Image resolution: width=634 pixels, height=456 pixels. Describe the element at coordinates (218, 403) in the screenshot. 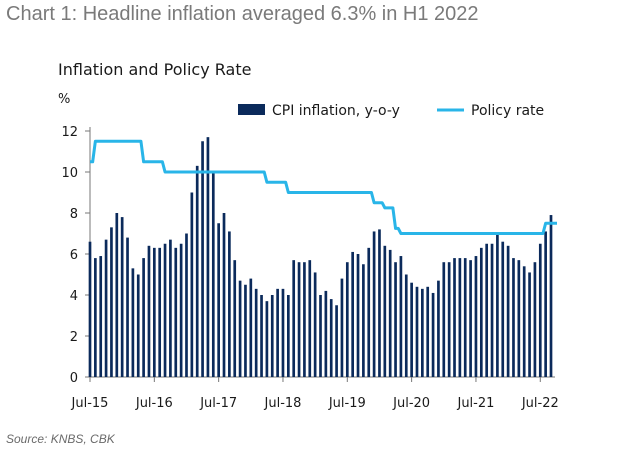

I see `x-tick-label: Jul-17` at that location.